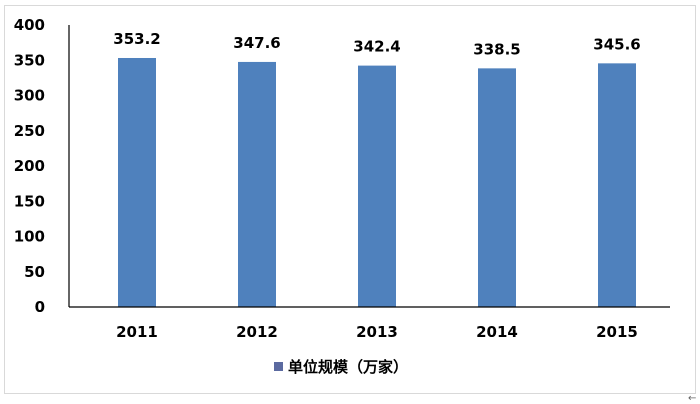 The image size is (700, 404). Describe the element at coordinates (136, 39) in the screenshot. I see `data-label: 353.2` at that location.